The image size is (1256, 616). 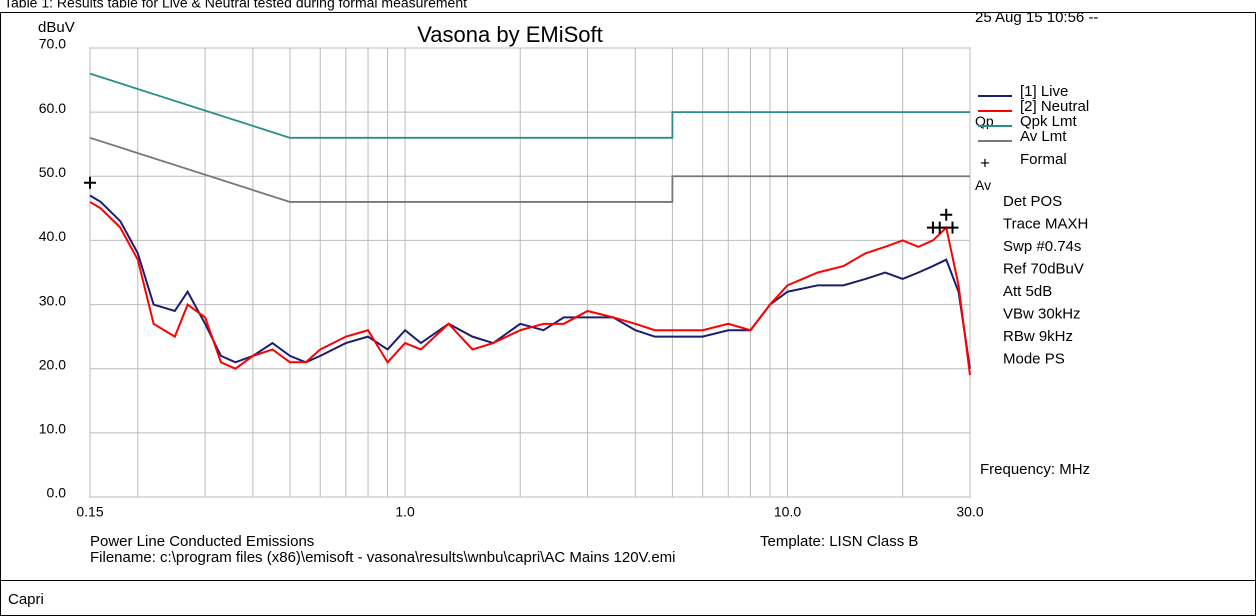 I want to click on footer-left: Power Line Conducted Emissions, so click(x=202, y=541).